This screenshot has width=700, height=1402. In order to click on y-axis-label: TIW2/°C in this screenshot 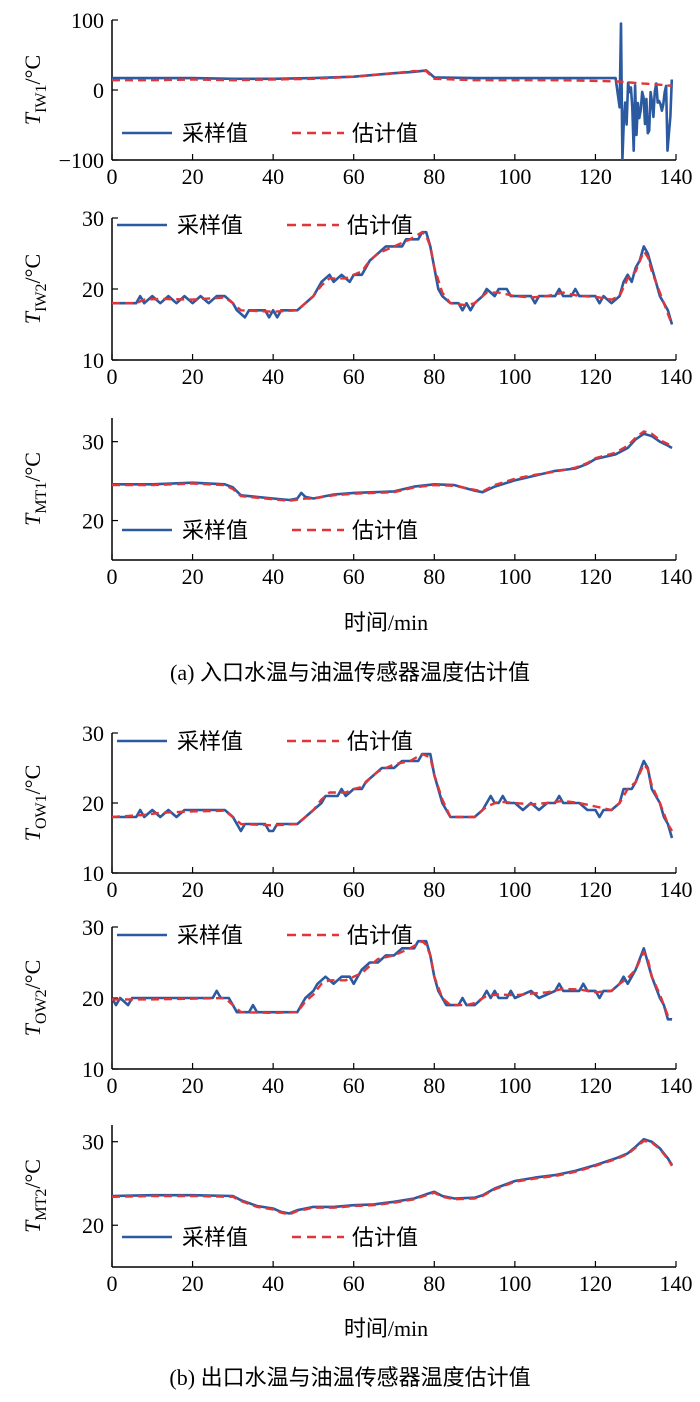, I will do `click(35, 289)`.